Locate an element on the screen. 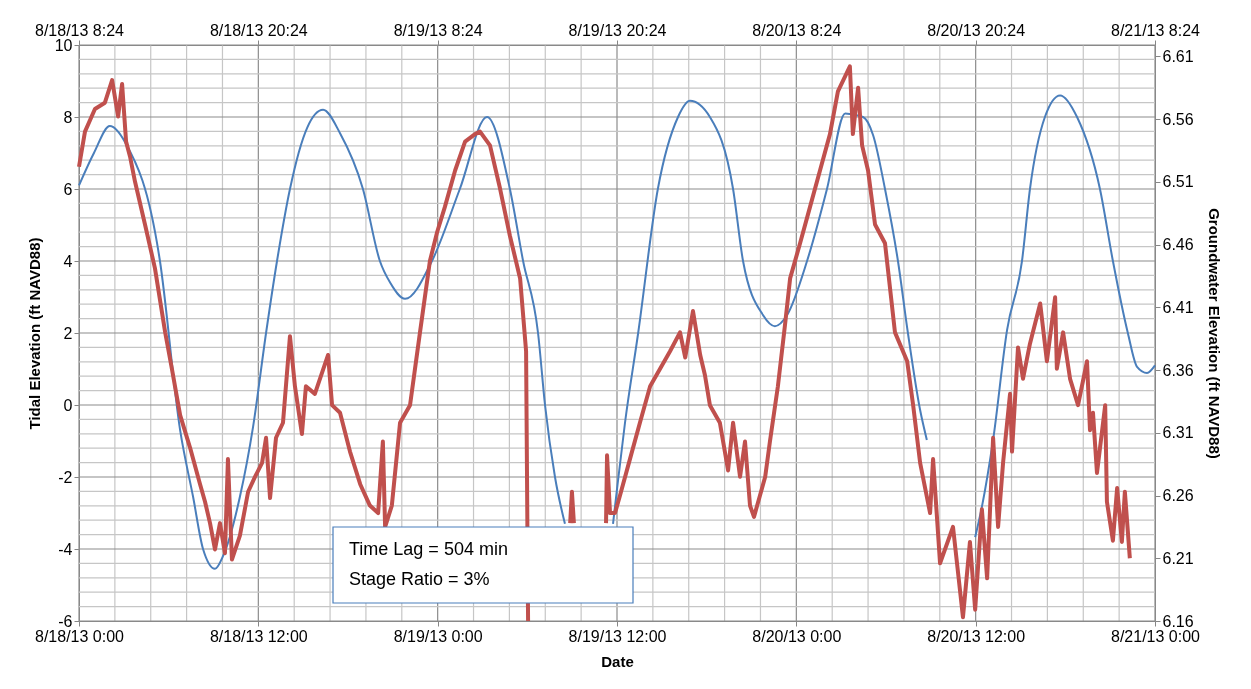 The height and width of the screenshot is (689, 1251). x-tick-label: 8/21/13 0:00 is located at coordinates (1156, 636).